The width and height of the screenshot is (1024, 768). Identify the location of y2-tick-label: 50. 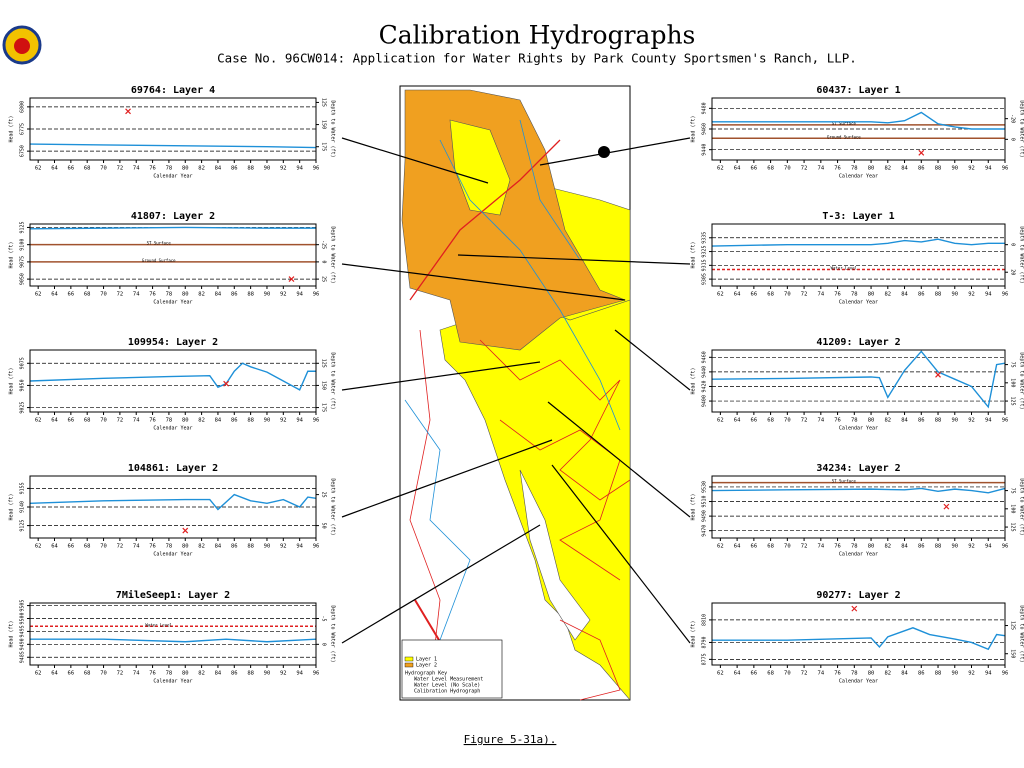
(324, 526).